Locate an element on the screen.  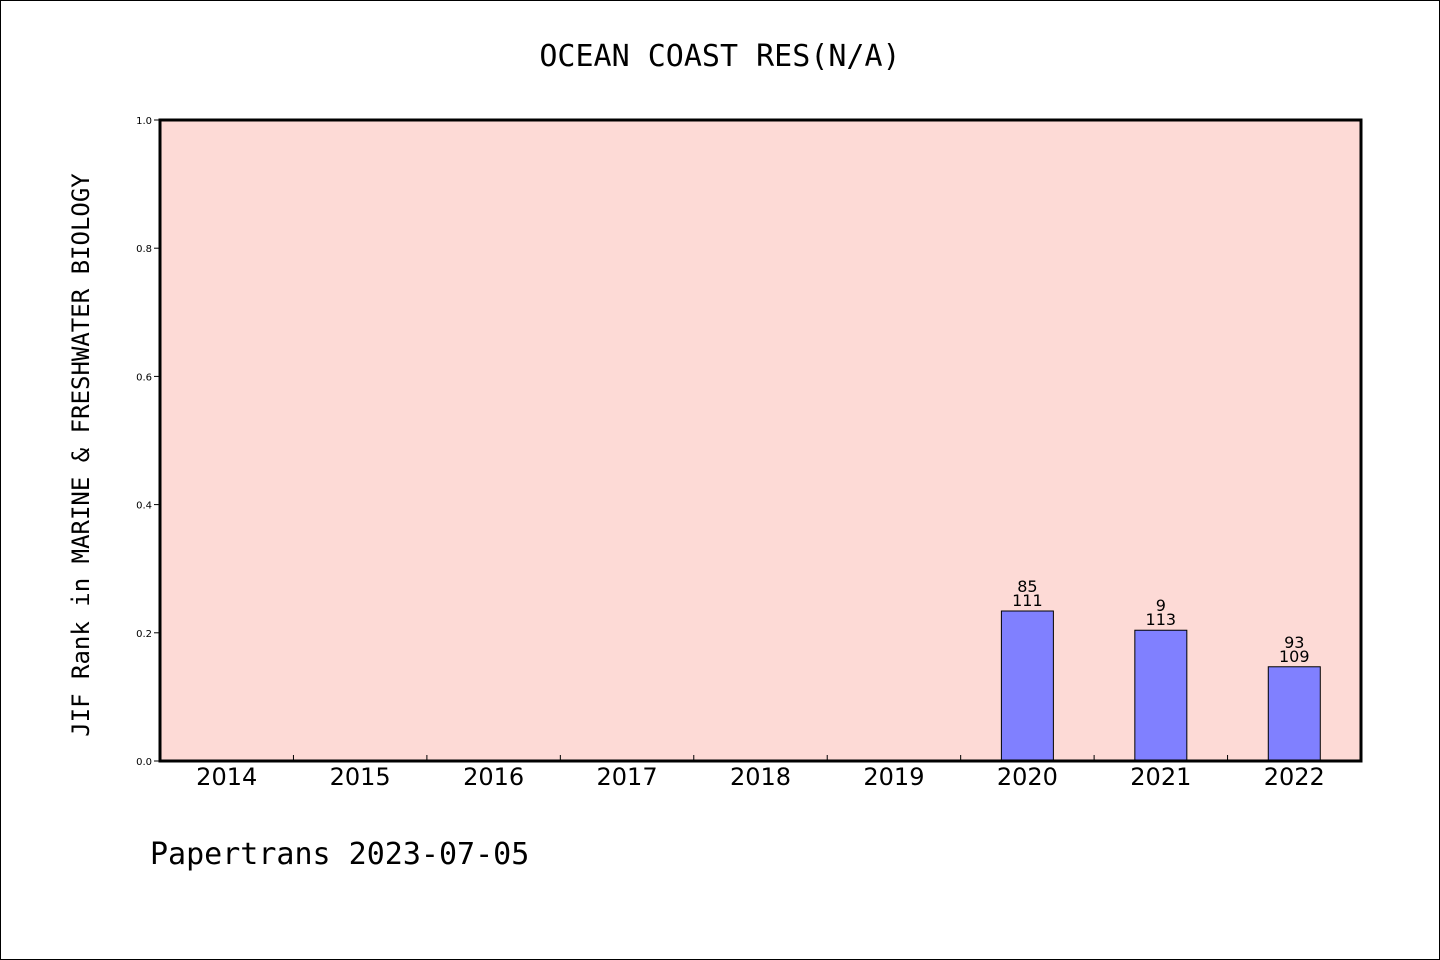
y-axis-label: JIF Rank in MARINE & FRESHWATER BIOLOGY is located at coordinates (81, 455).